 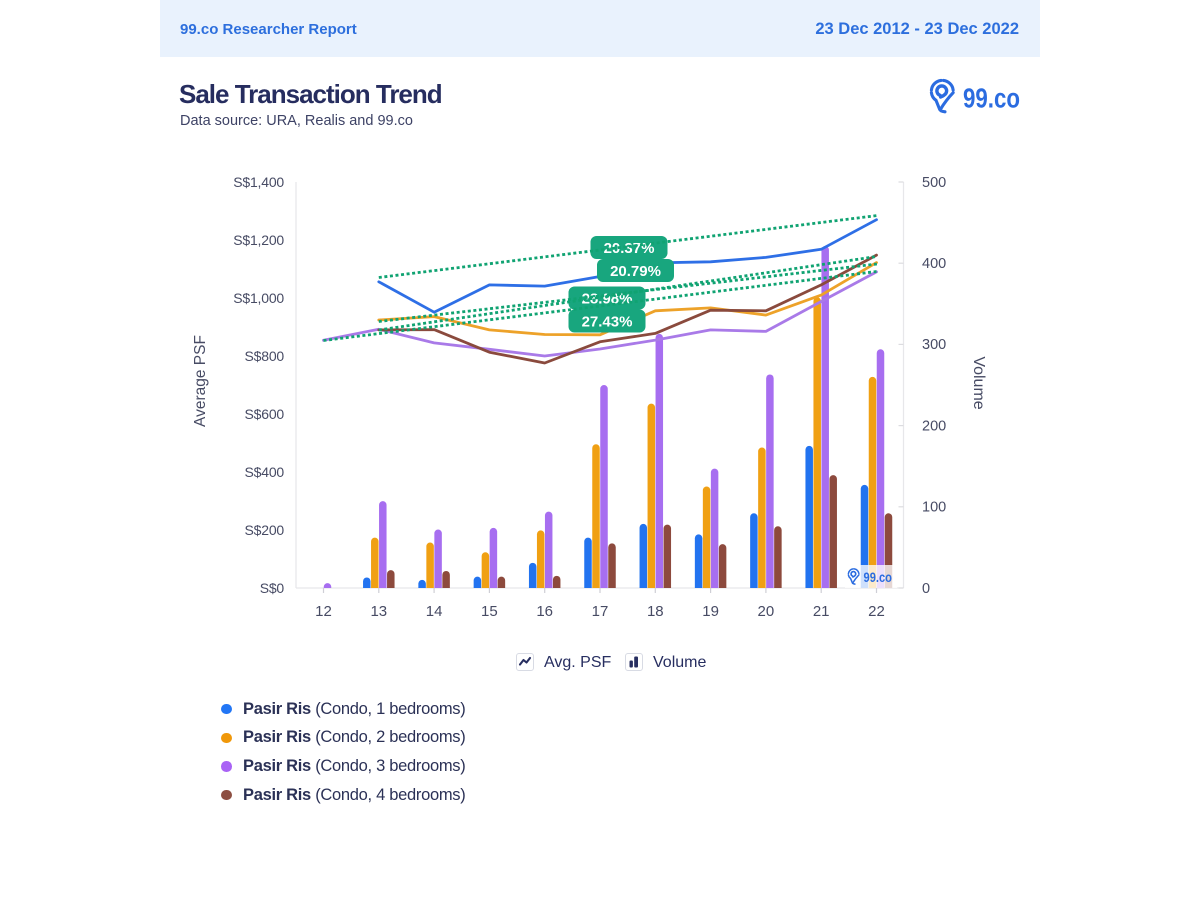 I want to click on svg-text: 19, so click(x=710, y=611).